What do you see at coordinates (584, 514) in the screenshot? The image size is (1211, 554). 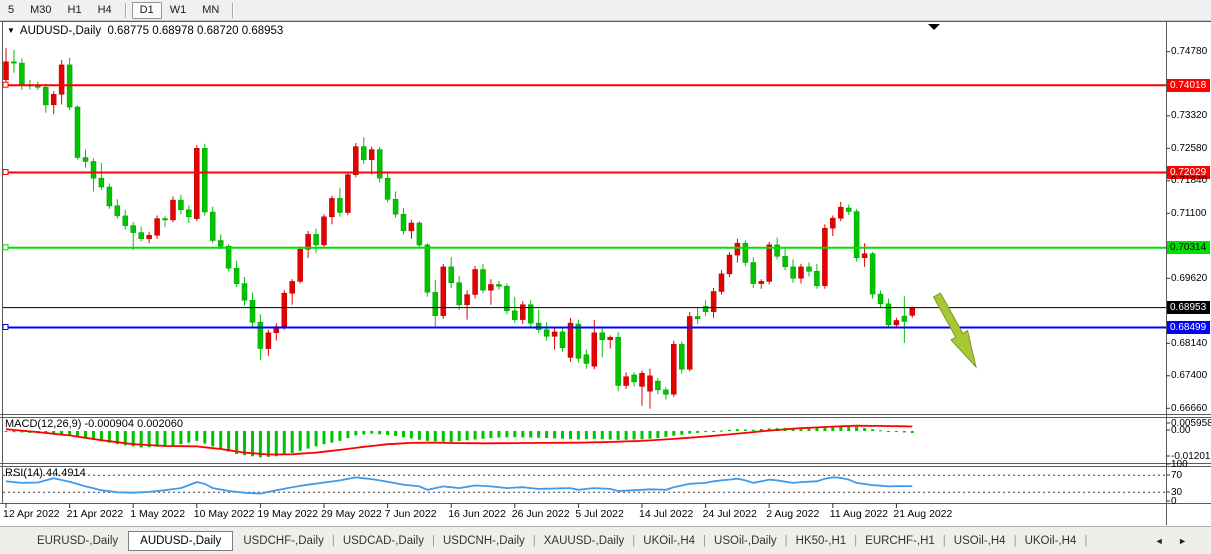 I see `date-axis` at bounding box center [584, 514].